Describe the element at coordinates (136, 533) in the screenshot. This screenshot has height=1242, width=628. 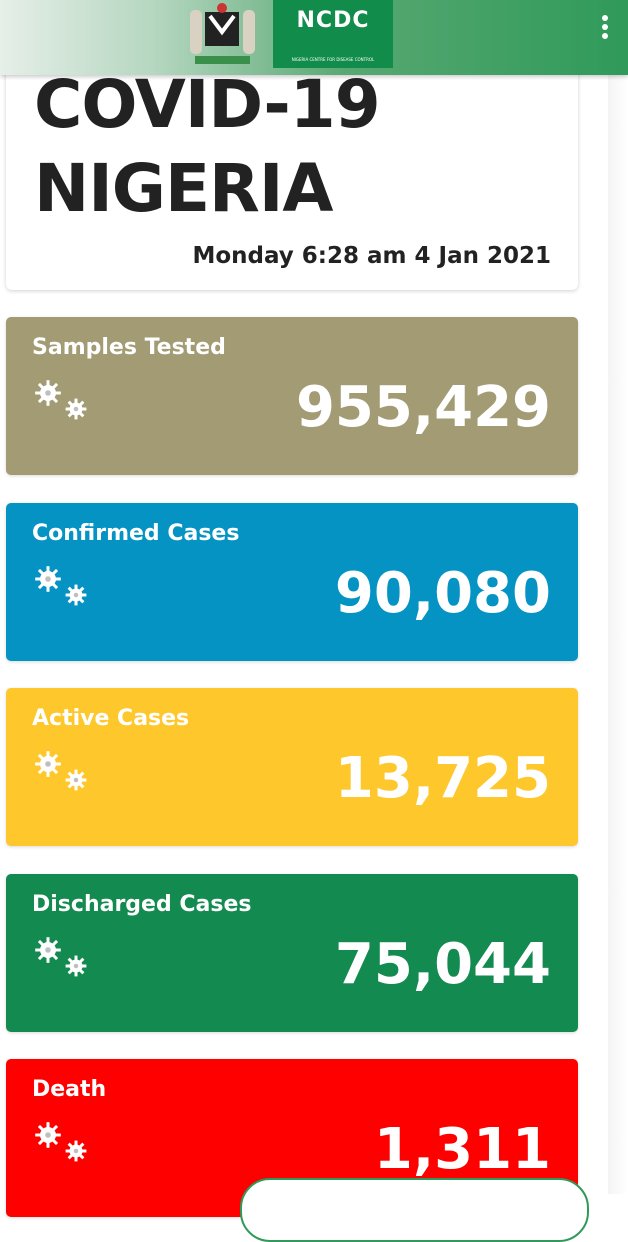
I see `stat-label: Confirmed Cases` at that location.